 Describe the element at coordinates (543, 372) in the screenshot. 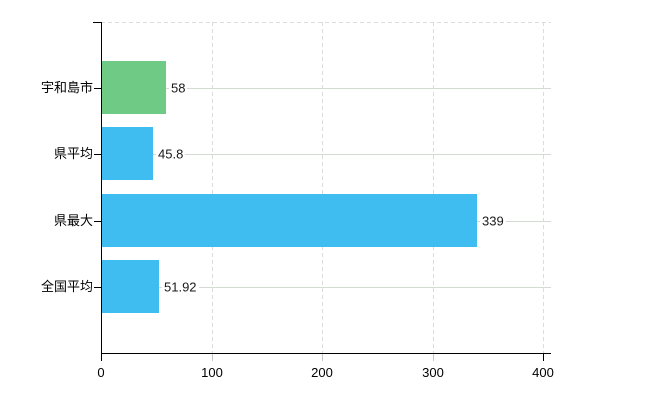

I see `x-tick-label: 400` at that location.